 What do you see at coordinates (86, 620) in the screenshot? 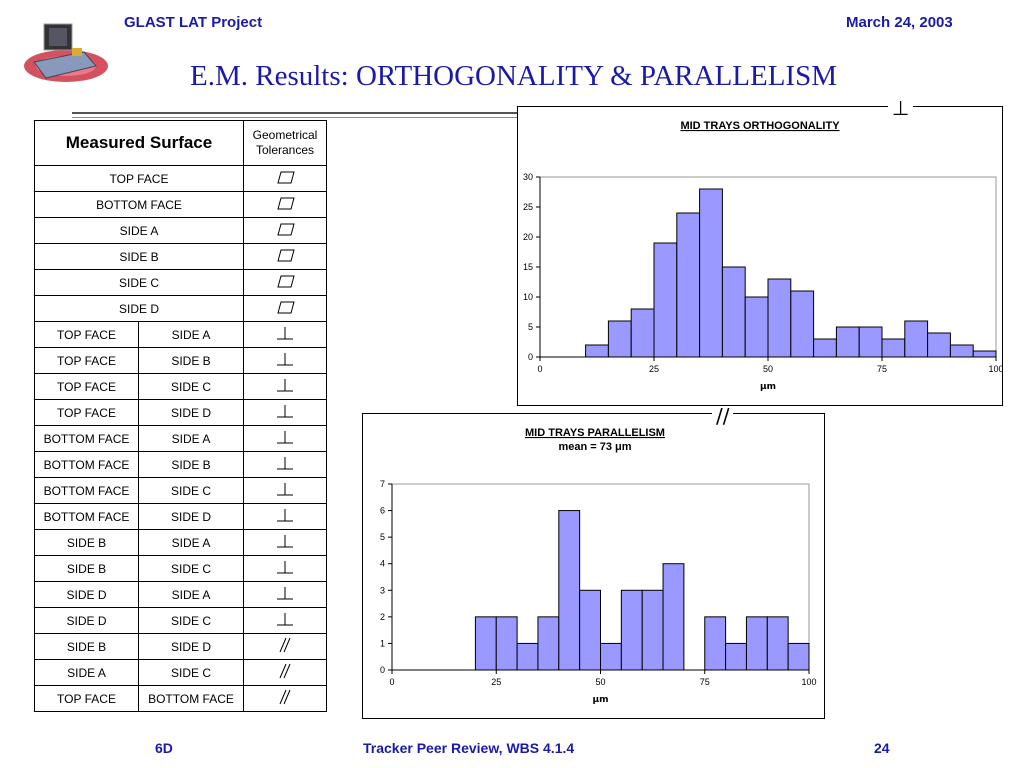
I see `surface-cell-first: SIDE D` at bounding box center [86, 620].